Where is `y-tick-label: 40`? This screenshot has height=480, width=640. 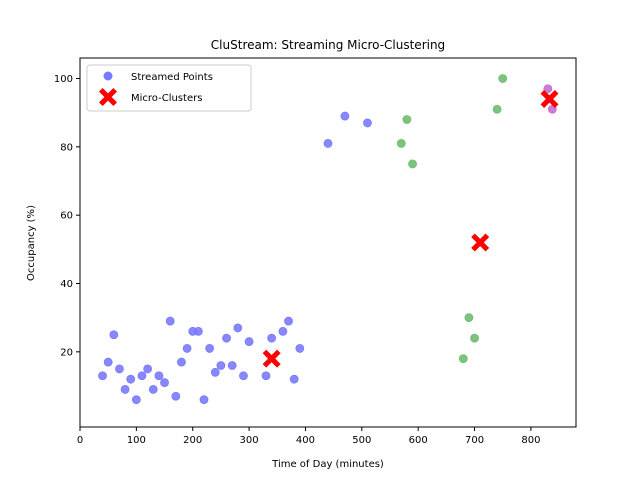
y-tick-label: 40 is located at coordinates (66, 284).